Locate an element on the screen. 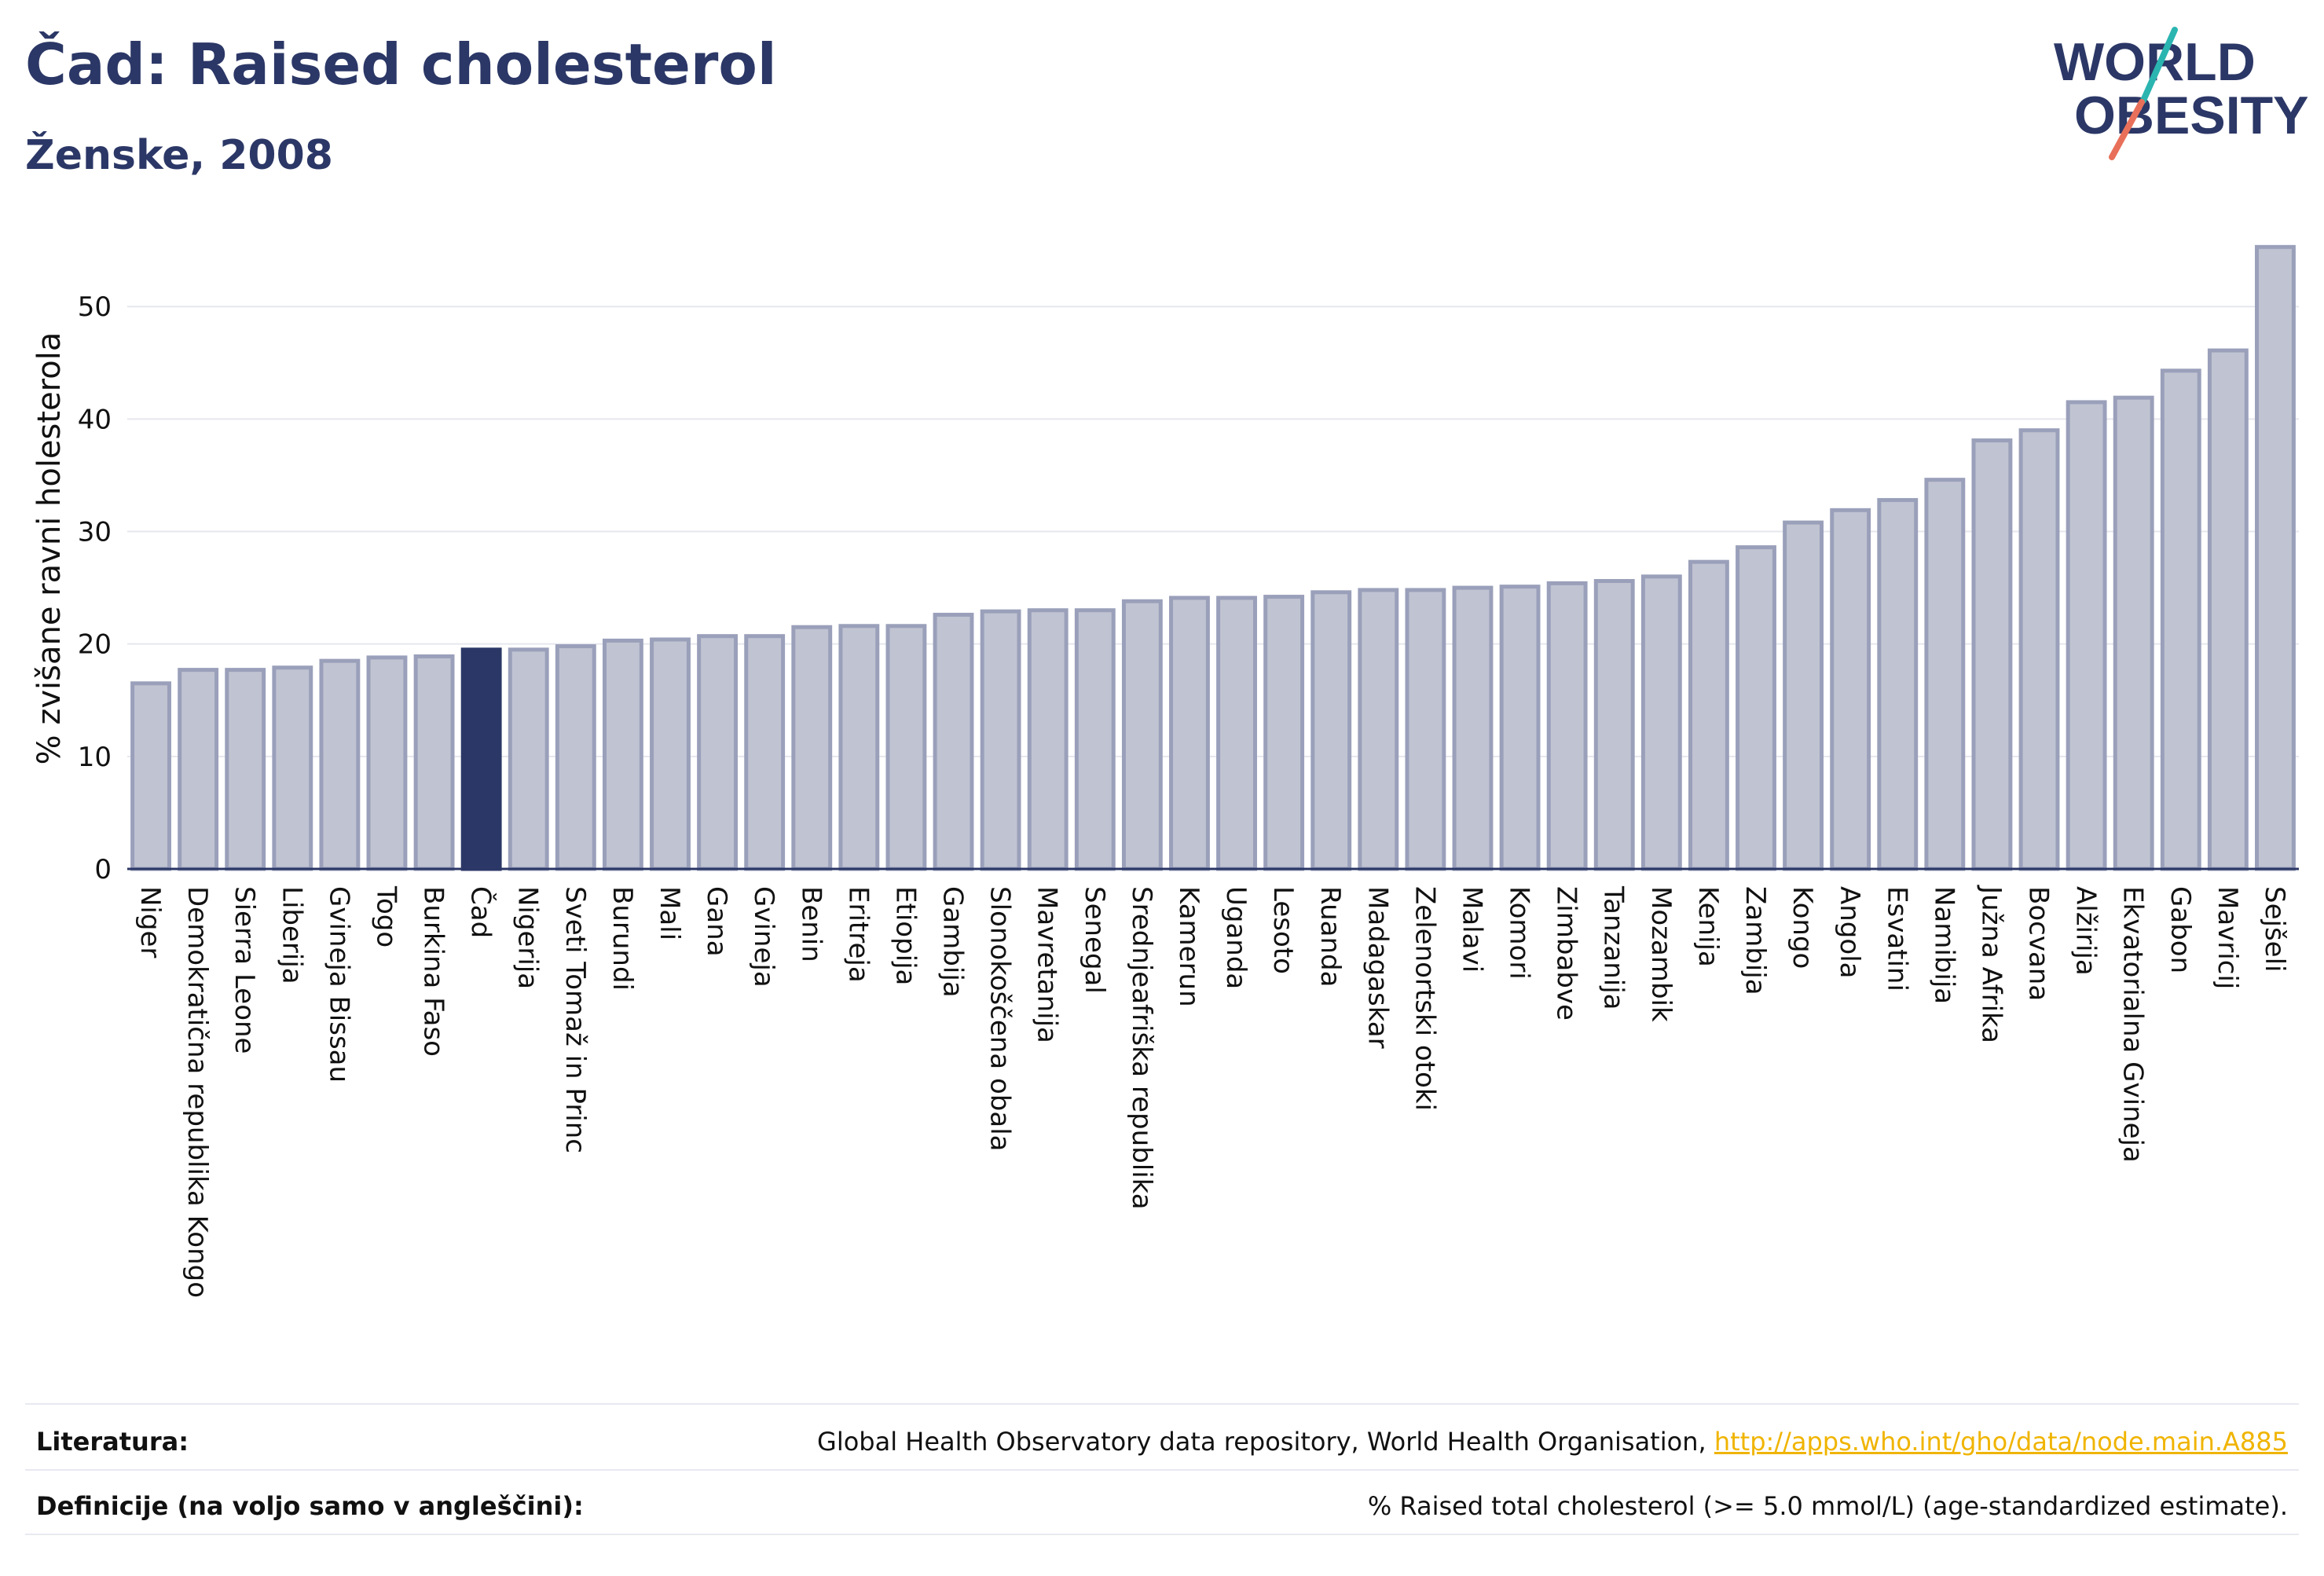 This screenshot has height=1576, width=2324. world-obesity-logo: WORLD OBESITY is located at coordinates (2181, 93).